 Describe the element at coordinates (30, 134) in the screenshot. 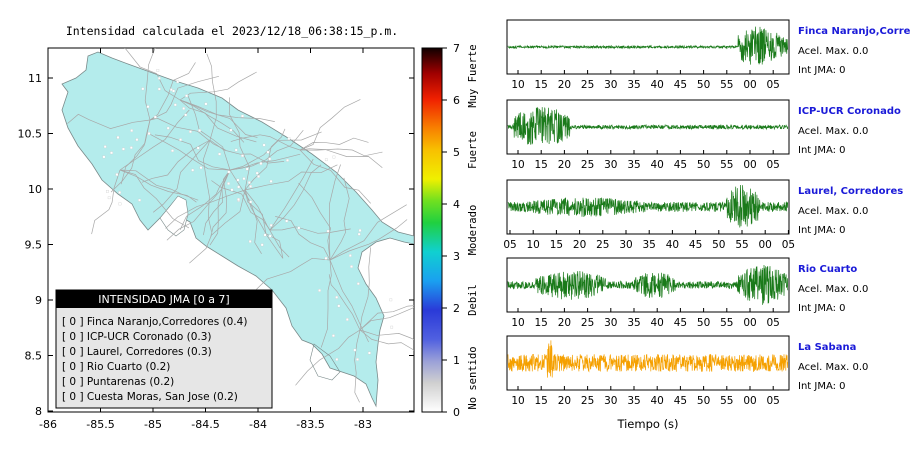

I see `map-y-tick-label: 10.5` at that location.